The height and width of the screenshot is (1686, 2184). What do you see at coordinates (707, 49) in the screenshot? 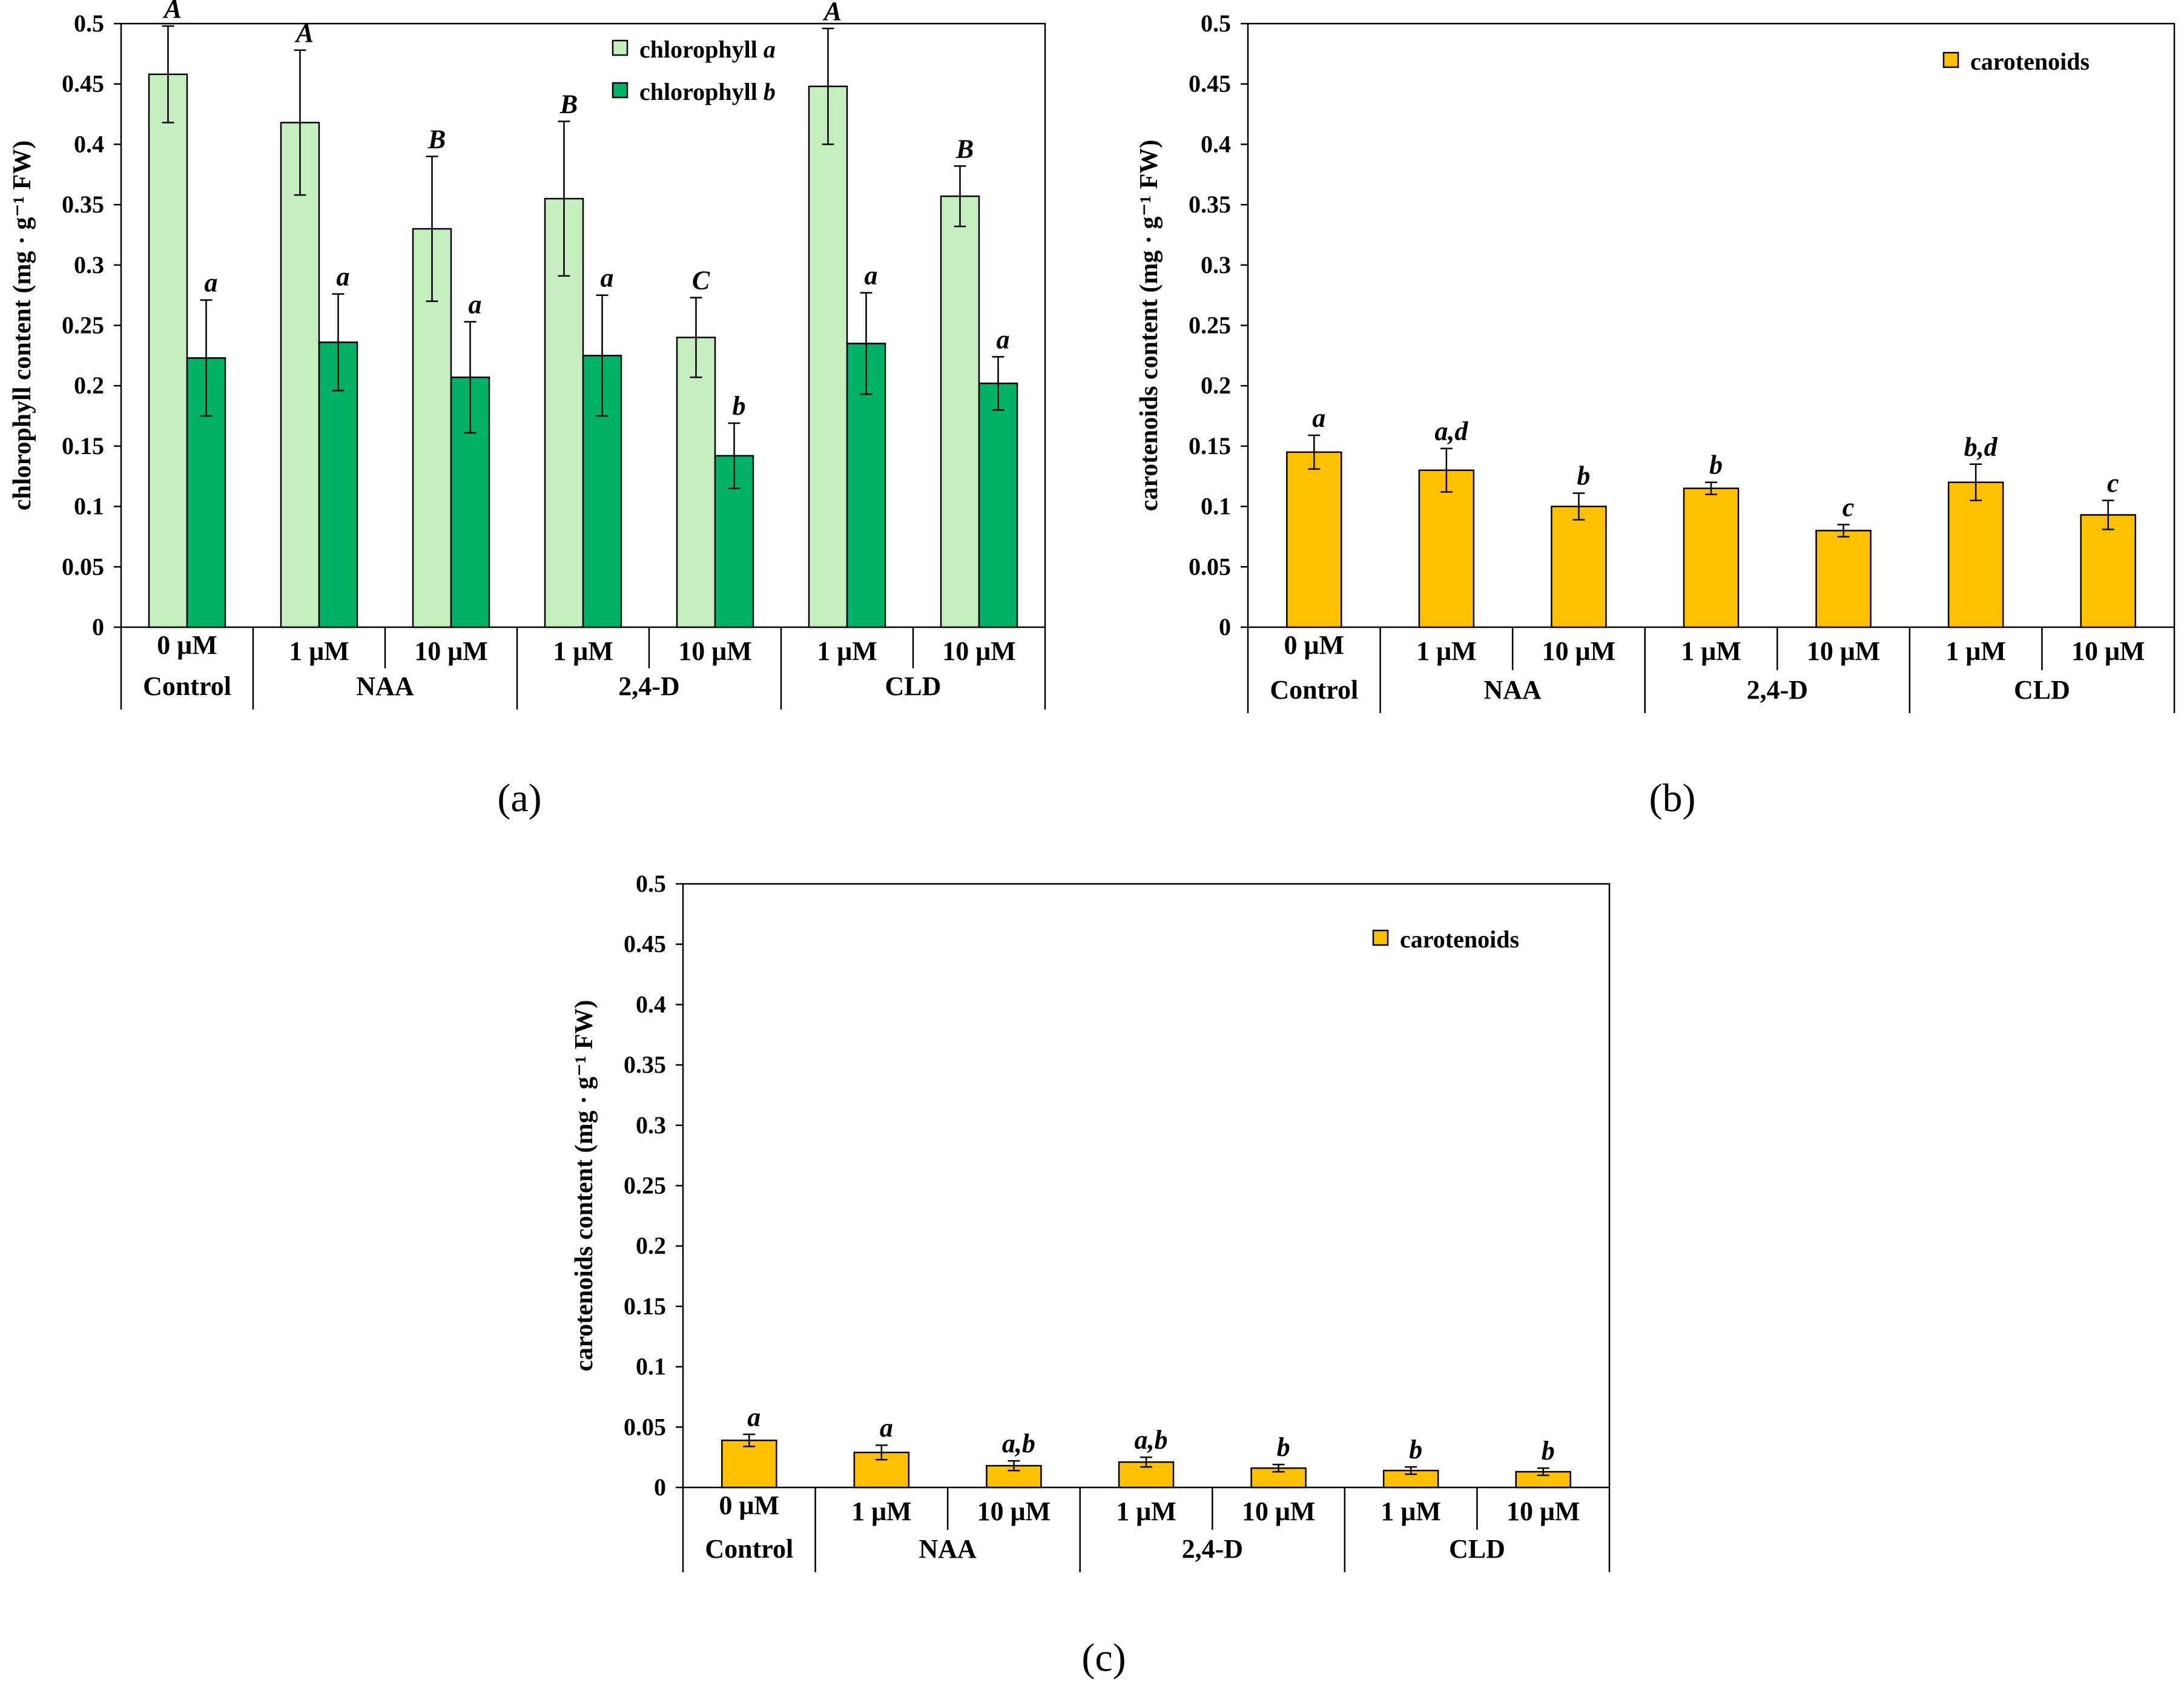
I see `legend-label: chlorophyll a` at bounding box center [707, 49].